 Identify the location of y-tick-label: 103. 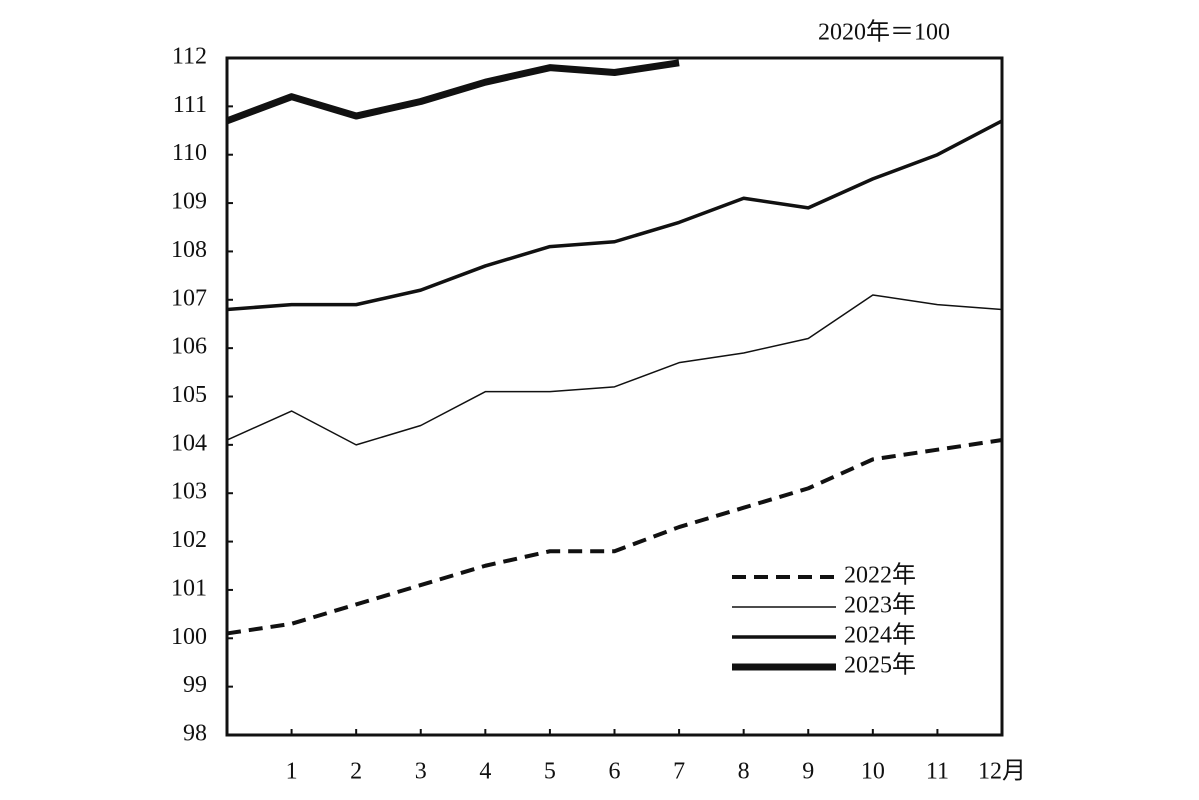
(189, 492).